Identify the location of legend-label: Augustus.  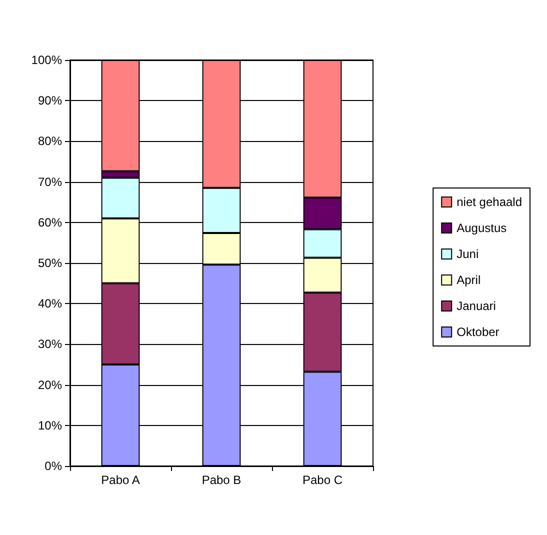
(481, 228).